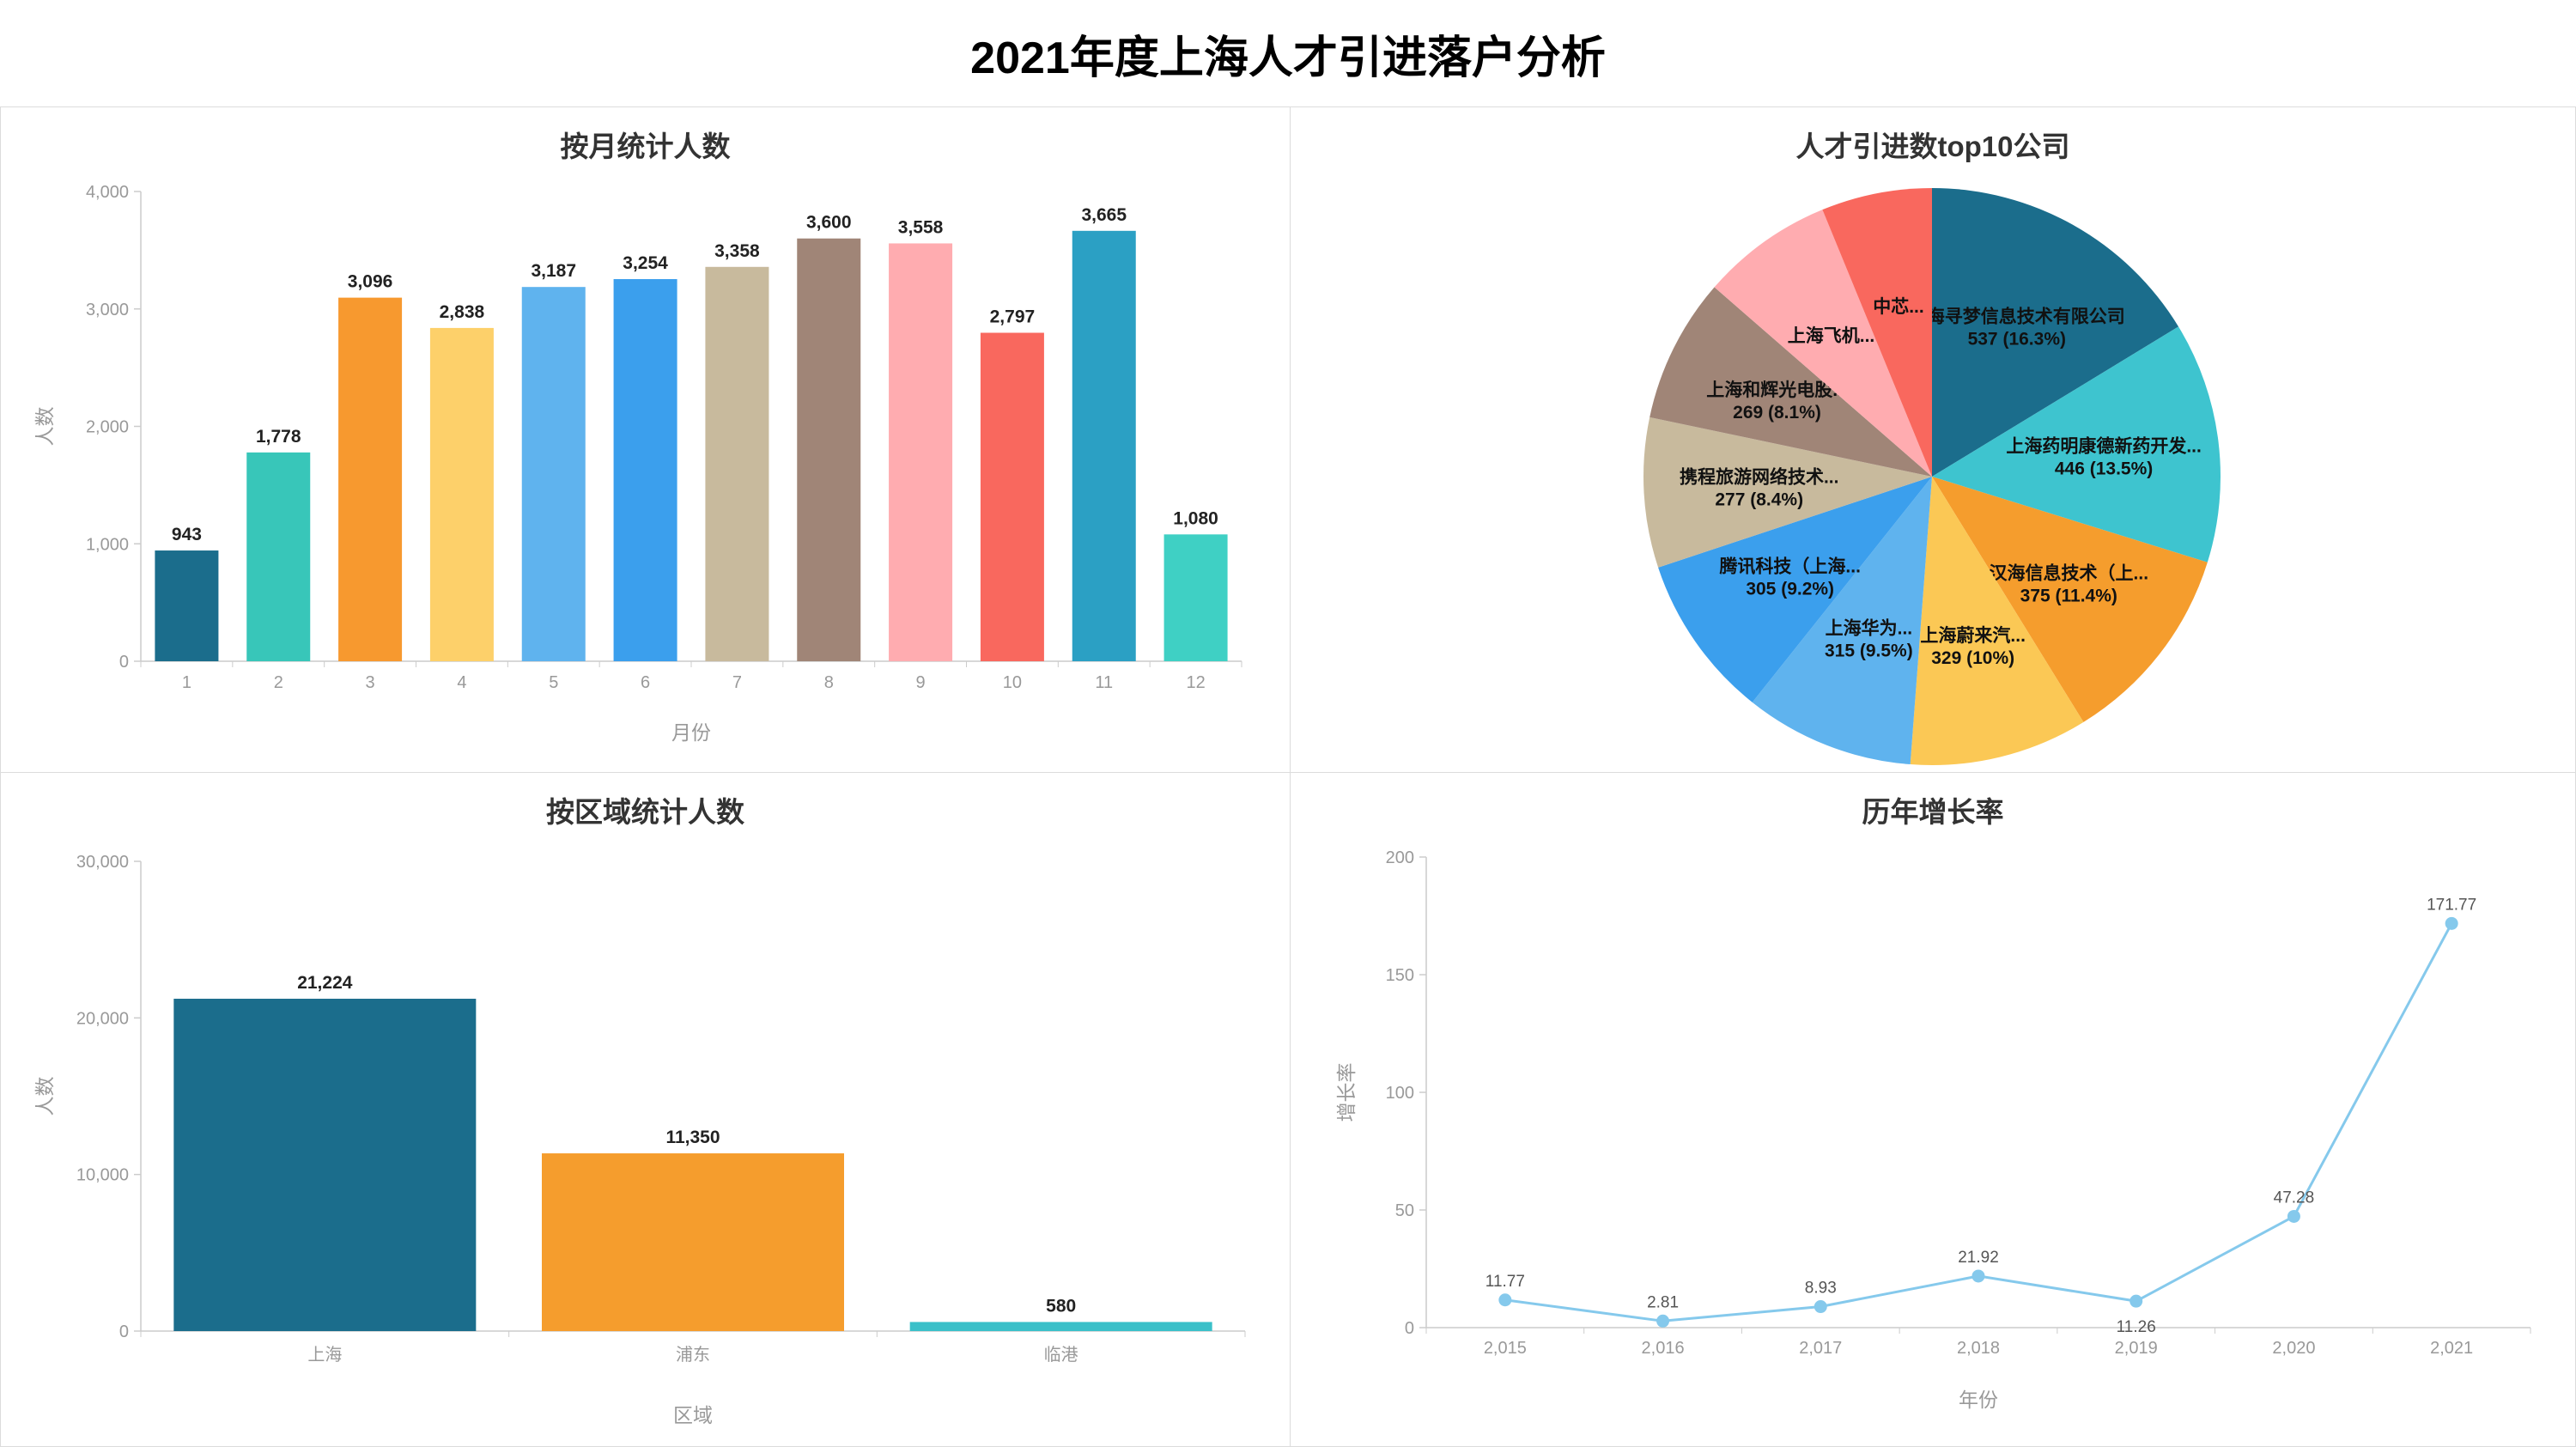 This screenshot has width=2576, height=1447. I want to click on svg-text: 11,350, so click(693, 1137).